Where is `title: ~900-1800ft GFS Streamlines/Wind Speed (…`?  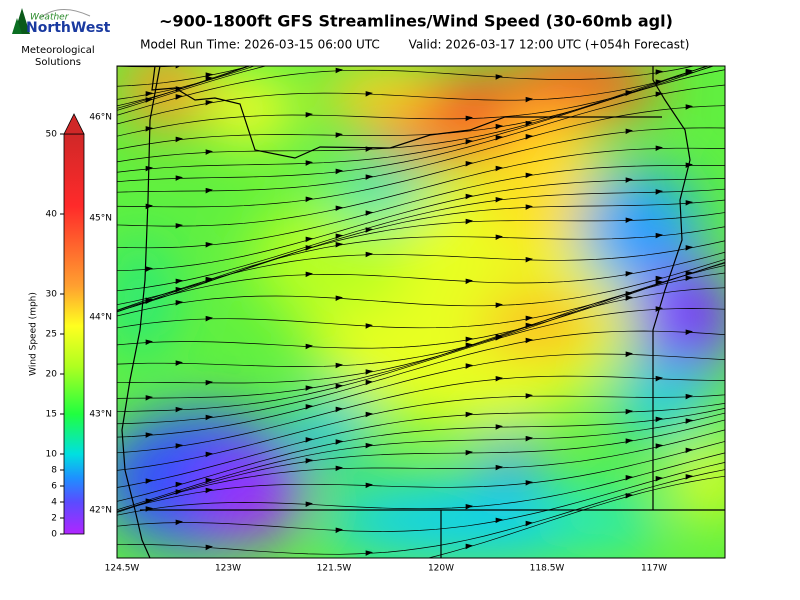
title: ~900-1800ft GFS Streamlines/Wind Speed (… is located at coordinates (416, 21).